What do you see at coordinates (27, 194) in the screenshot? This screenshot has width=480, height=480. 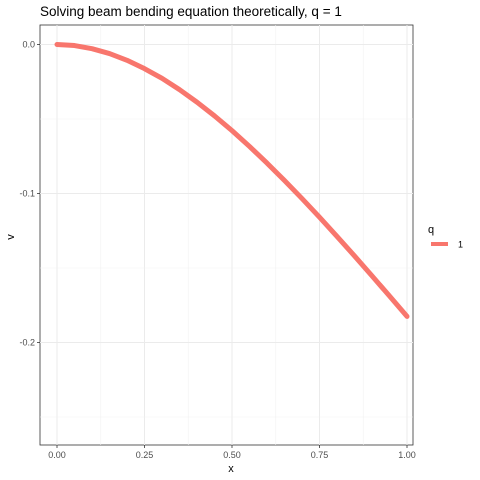 I see `y-tick-label: -0.1` at bounding box center [27, 194].